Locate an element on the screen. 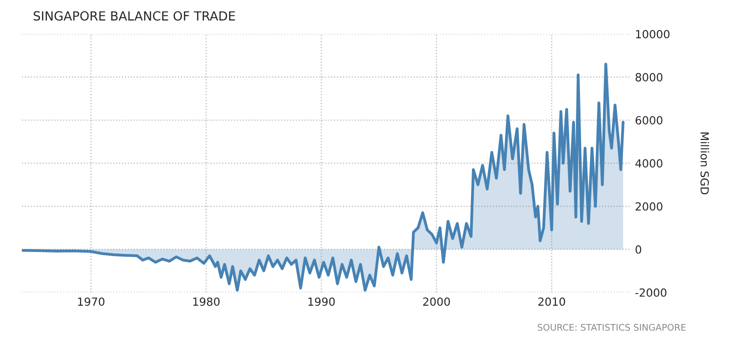 The width and height of the screenshot is (730, 340). y2-tick-label: 6000 is located at coordinates (649, 120).